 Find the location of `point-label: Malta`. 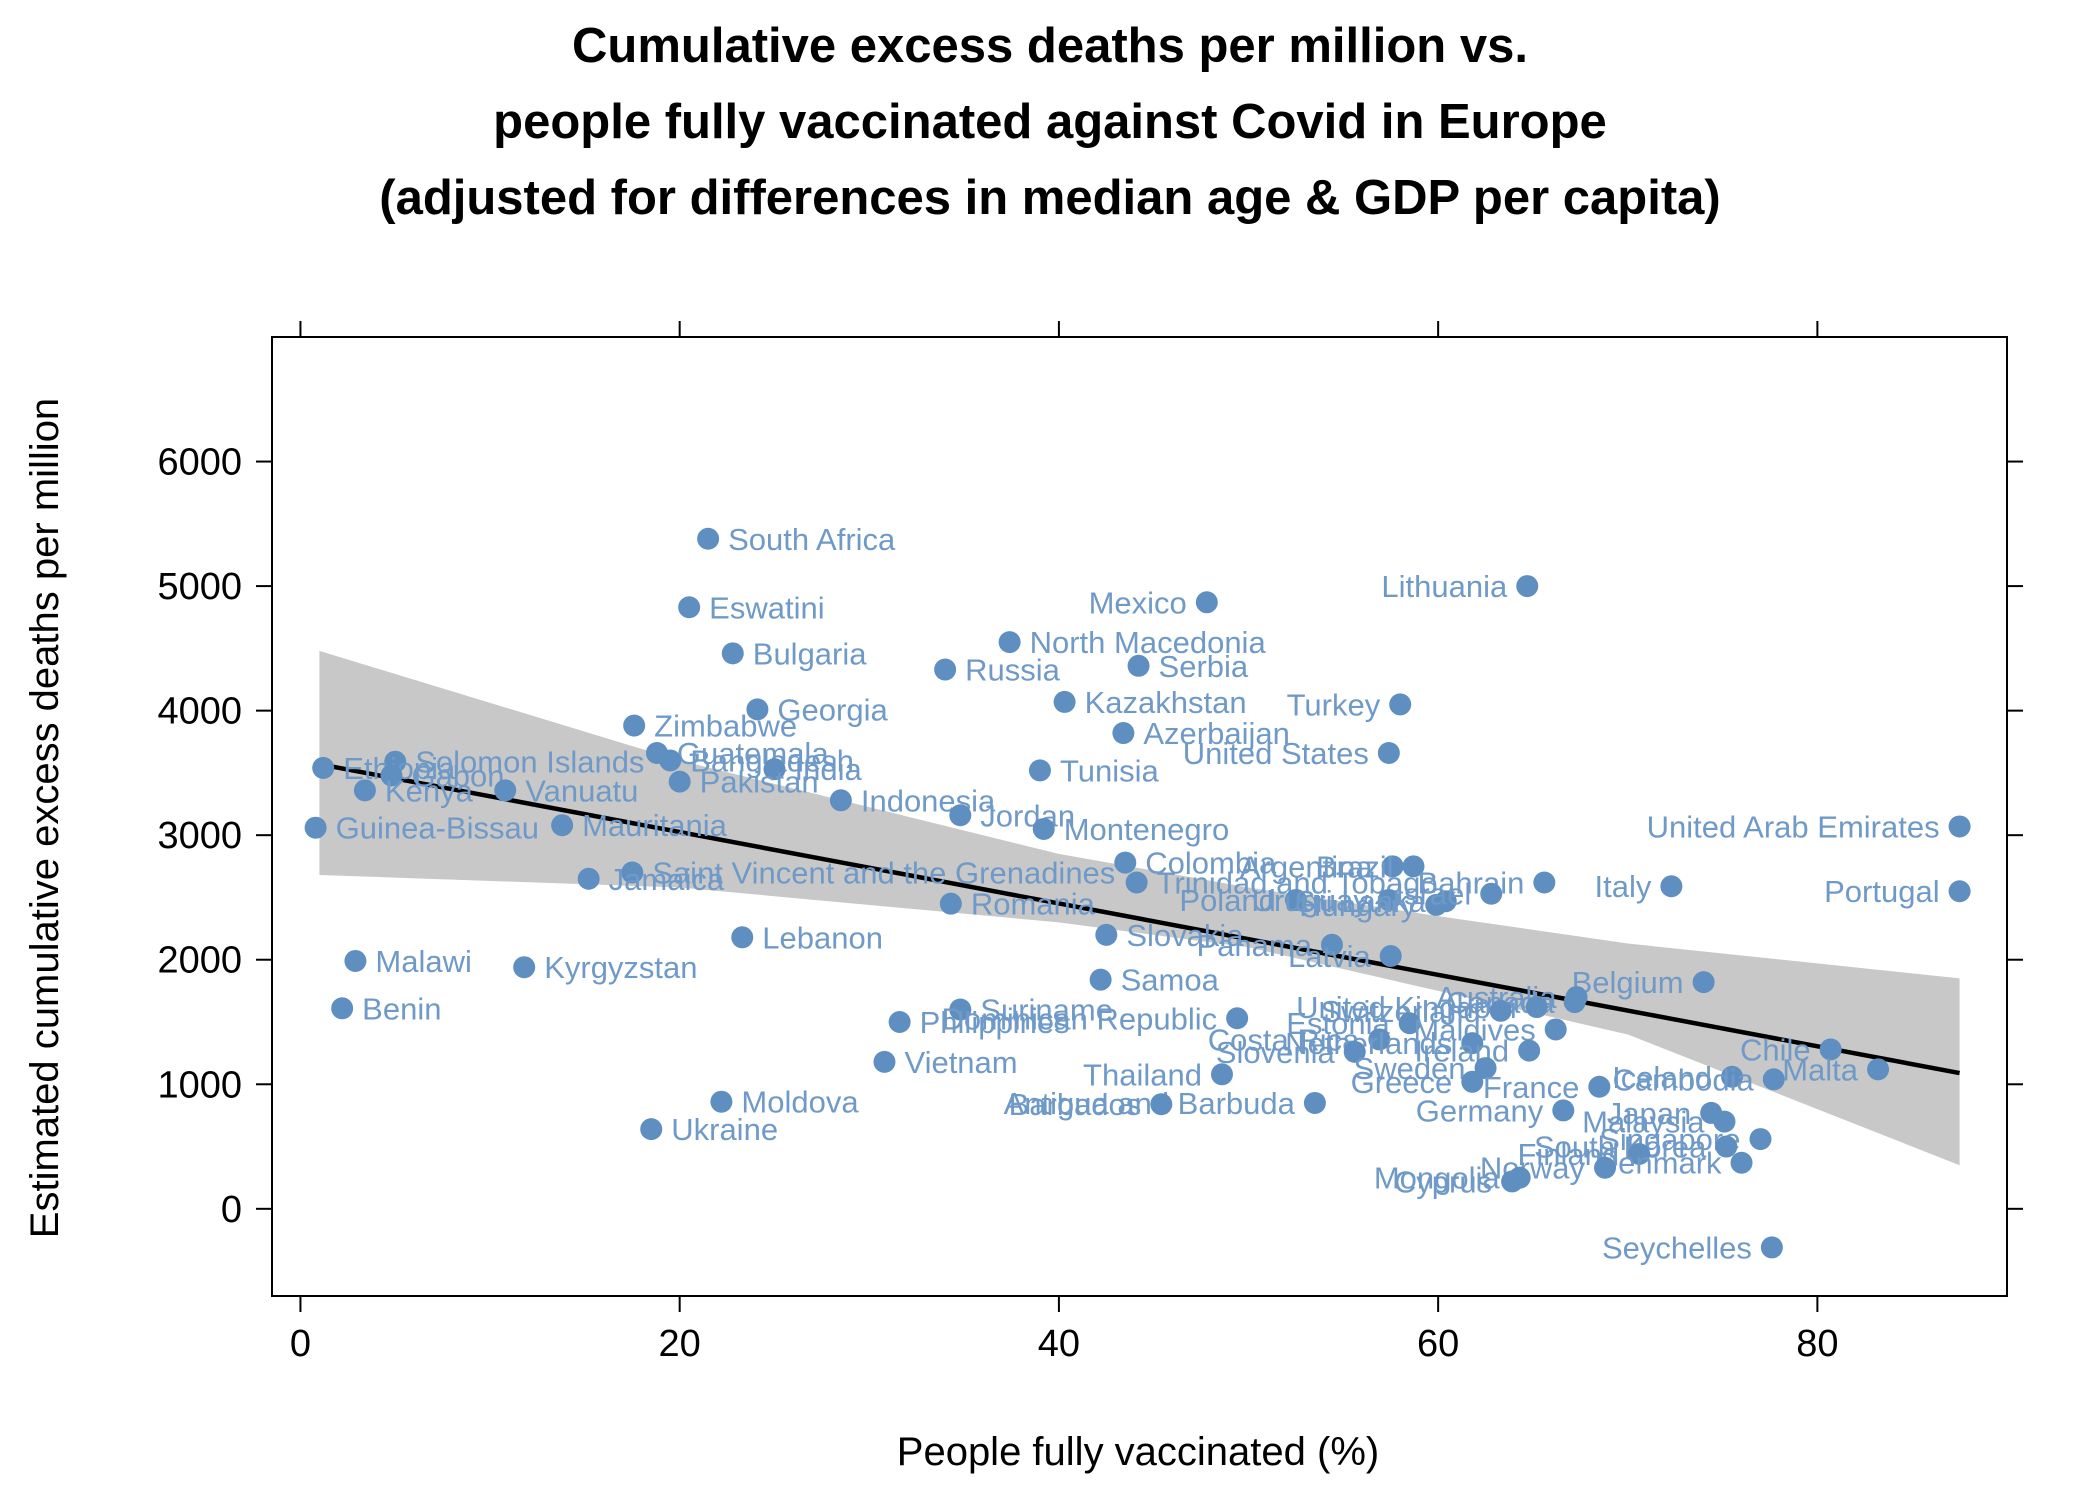

point-label: Malta is located at coordinates (1820, 1069).